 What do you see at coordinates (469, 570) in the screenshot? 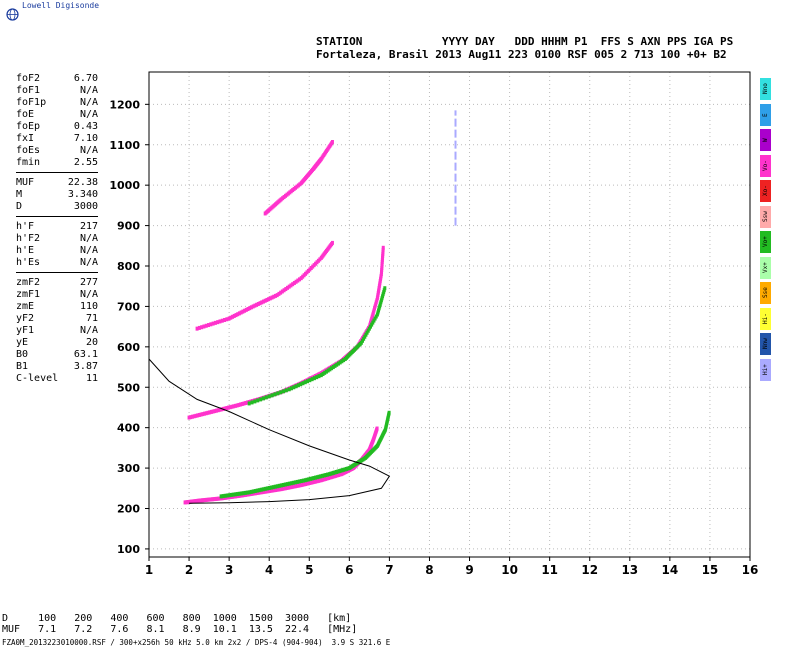
I see `x-tick-label: 9` at bounding box center [469, 570].